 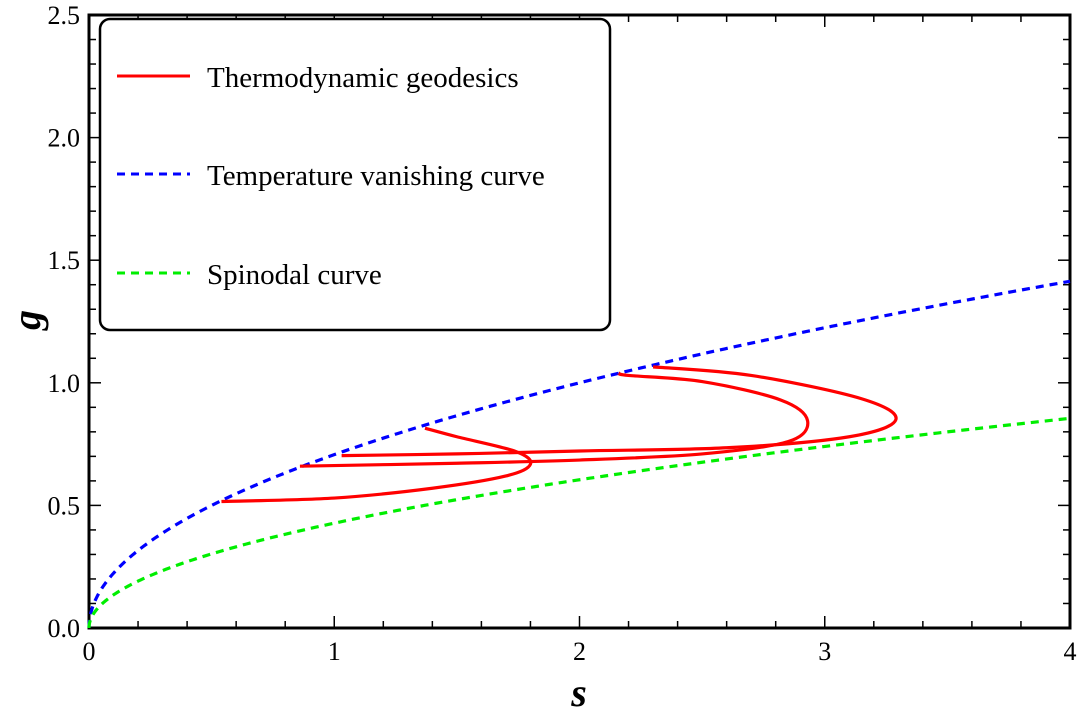 What do you see at coordinates (64, 628) in the screenshot?
I see `y-tick-label: 0.0` at bounding box center [64, 628].